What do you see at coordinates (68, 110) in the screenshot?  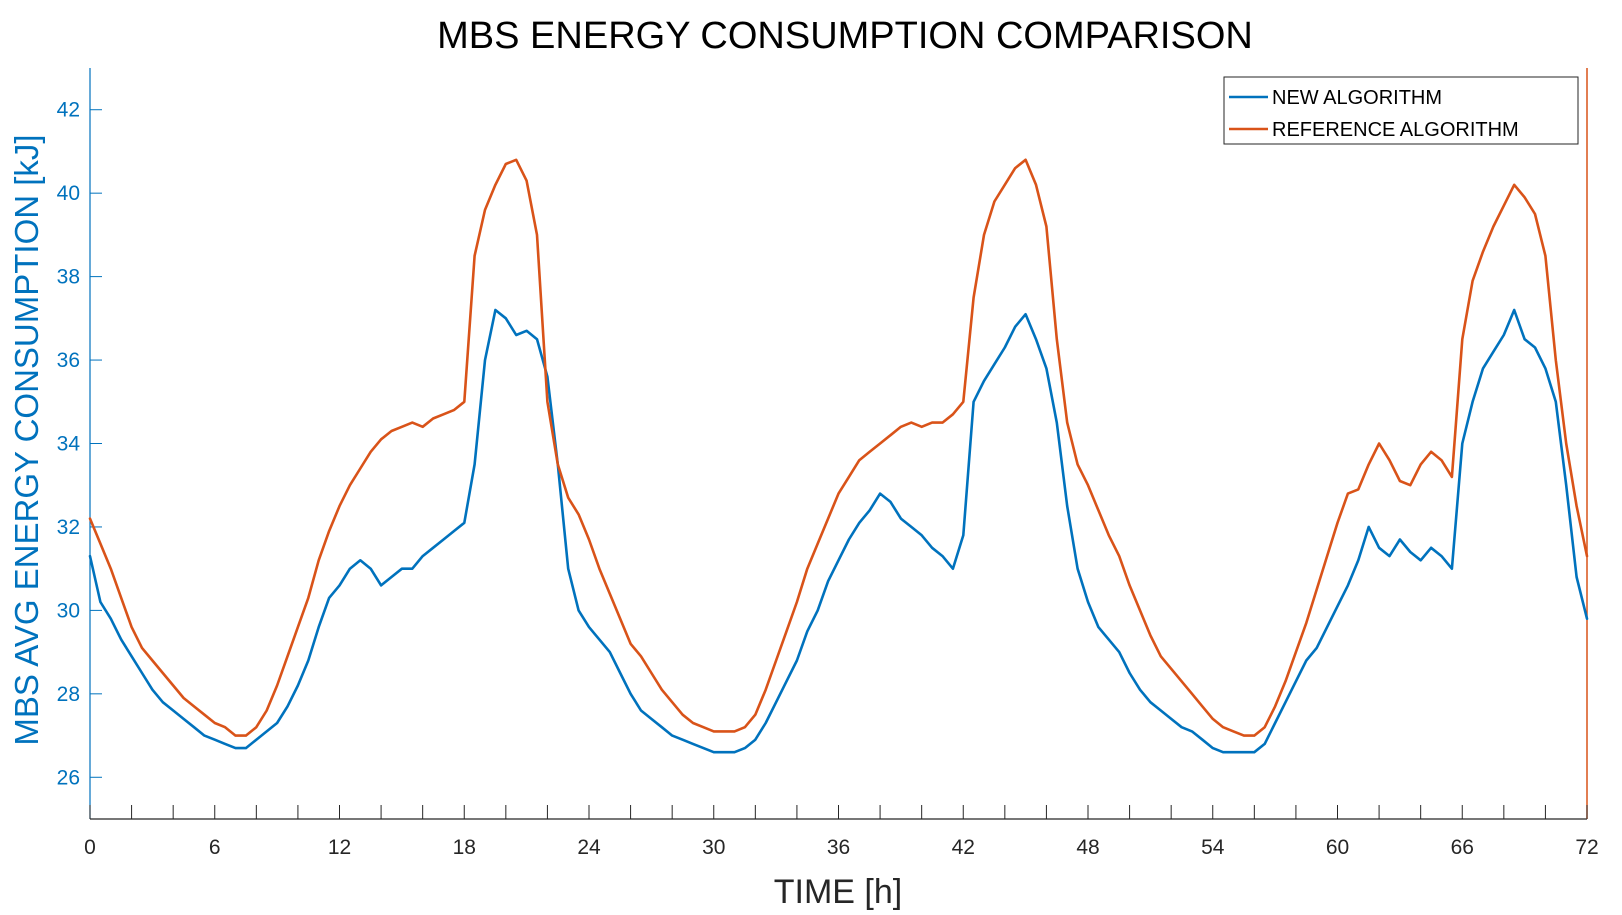 I see `y-tick-label: 42` at bounding box center [68, 110].